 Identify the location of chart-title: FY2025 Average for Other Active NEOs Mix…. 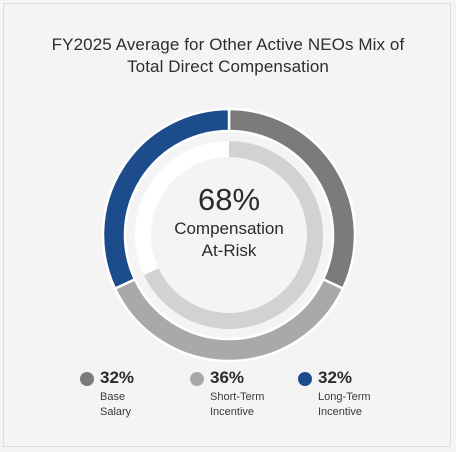
(228, 56).